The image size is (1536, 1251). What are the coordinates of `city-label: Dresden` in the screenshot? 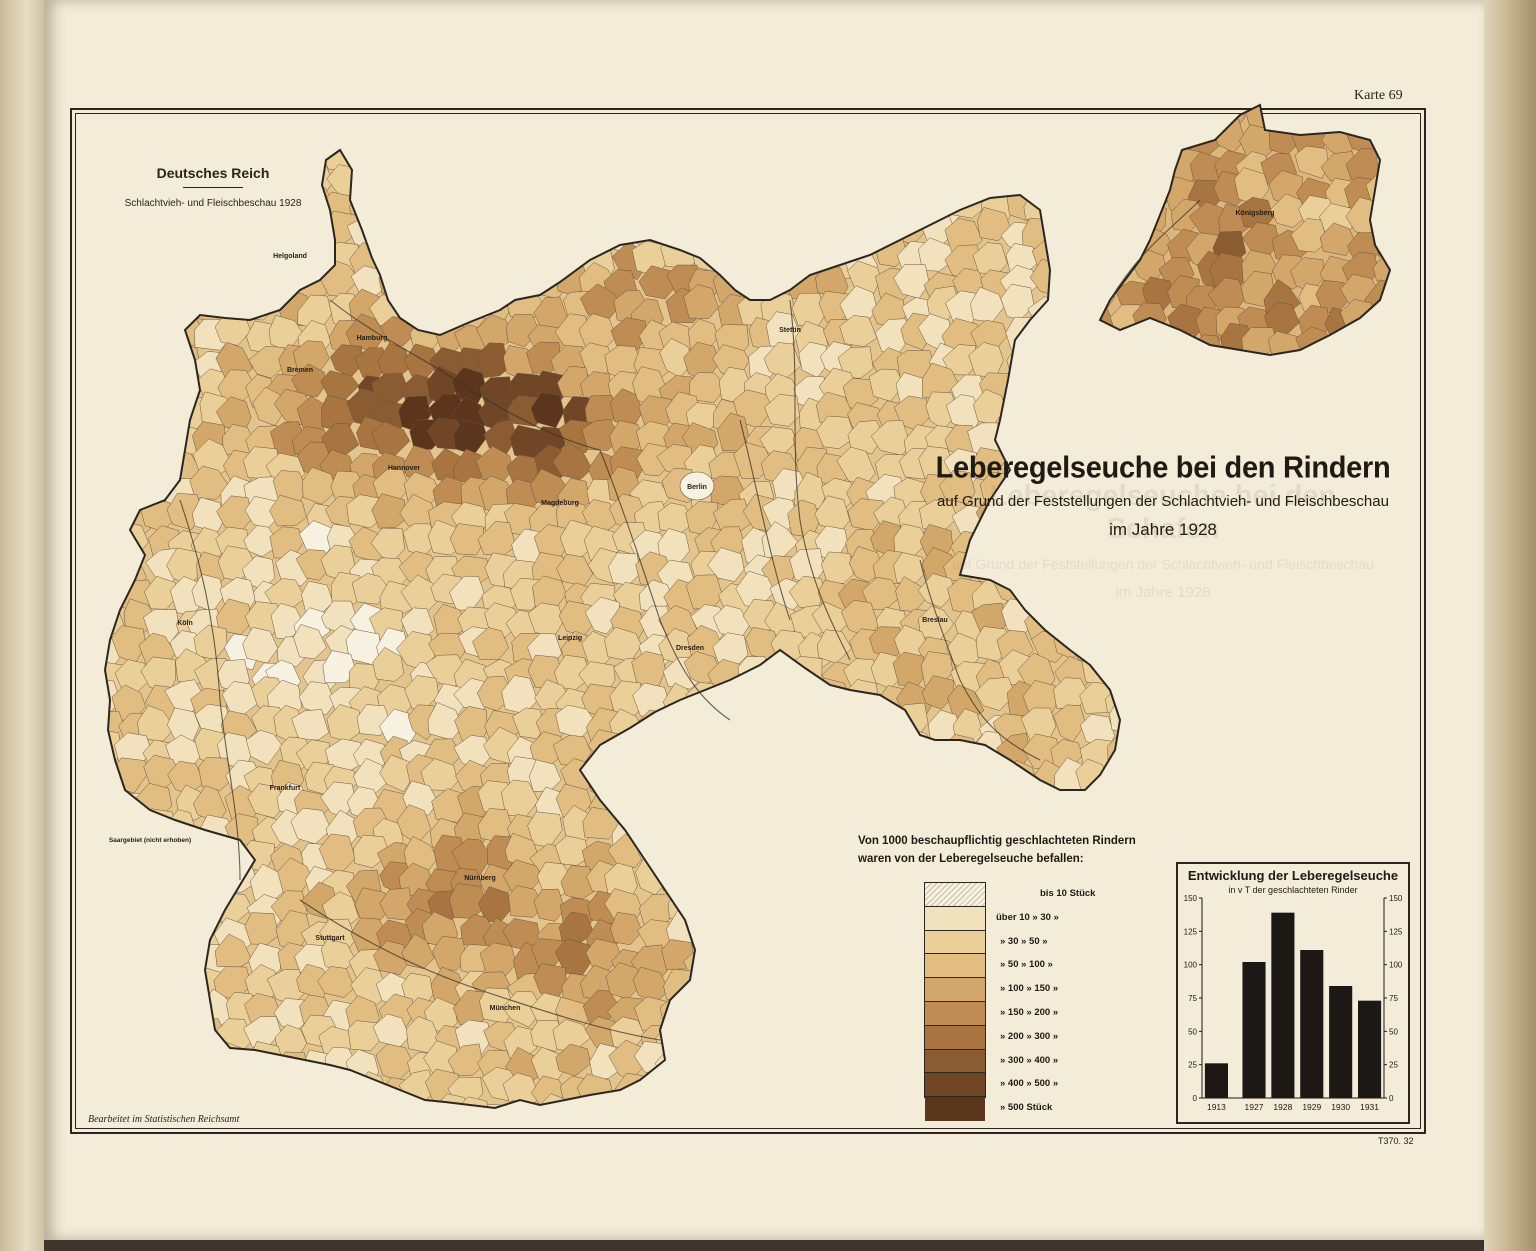 It's located at (690, 648).